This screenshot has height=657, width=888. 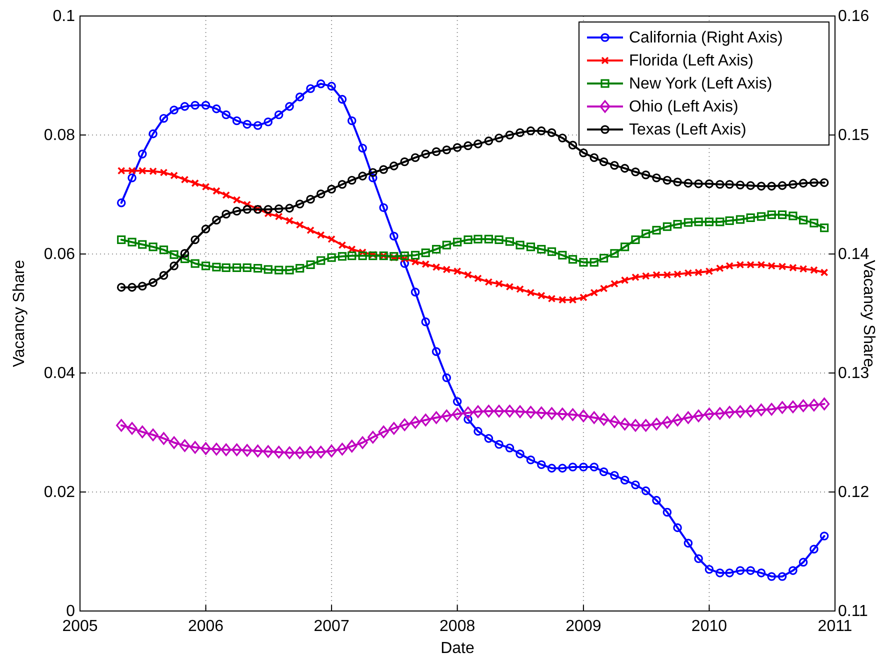 I want to click on y2-tick-label: 0.13, so click(x=854, y=373).